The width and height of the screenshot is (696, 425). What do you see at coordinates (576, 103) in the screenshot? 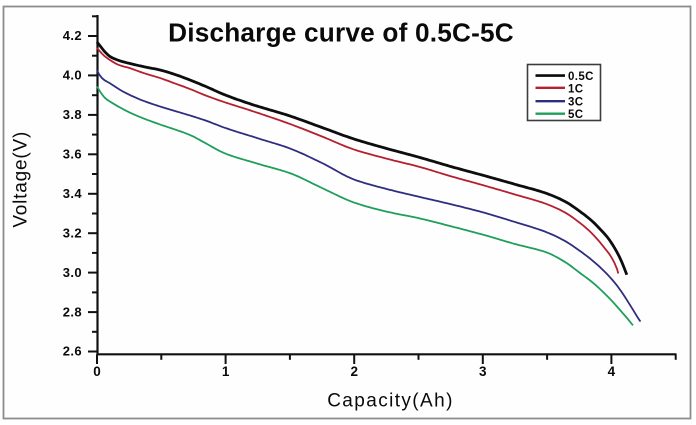
I see `svg-text: 3C` at bounding box center [576, 103].